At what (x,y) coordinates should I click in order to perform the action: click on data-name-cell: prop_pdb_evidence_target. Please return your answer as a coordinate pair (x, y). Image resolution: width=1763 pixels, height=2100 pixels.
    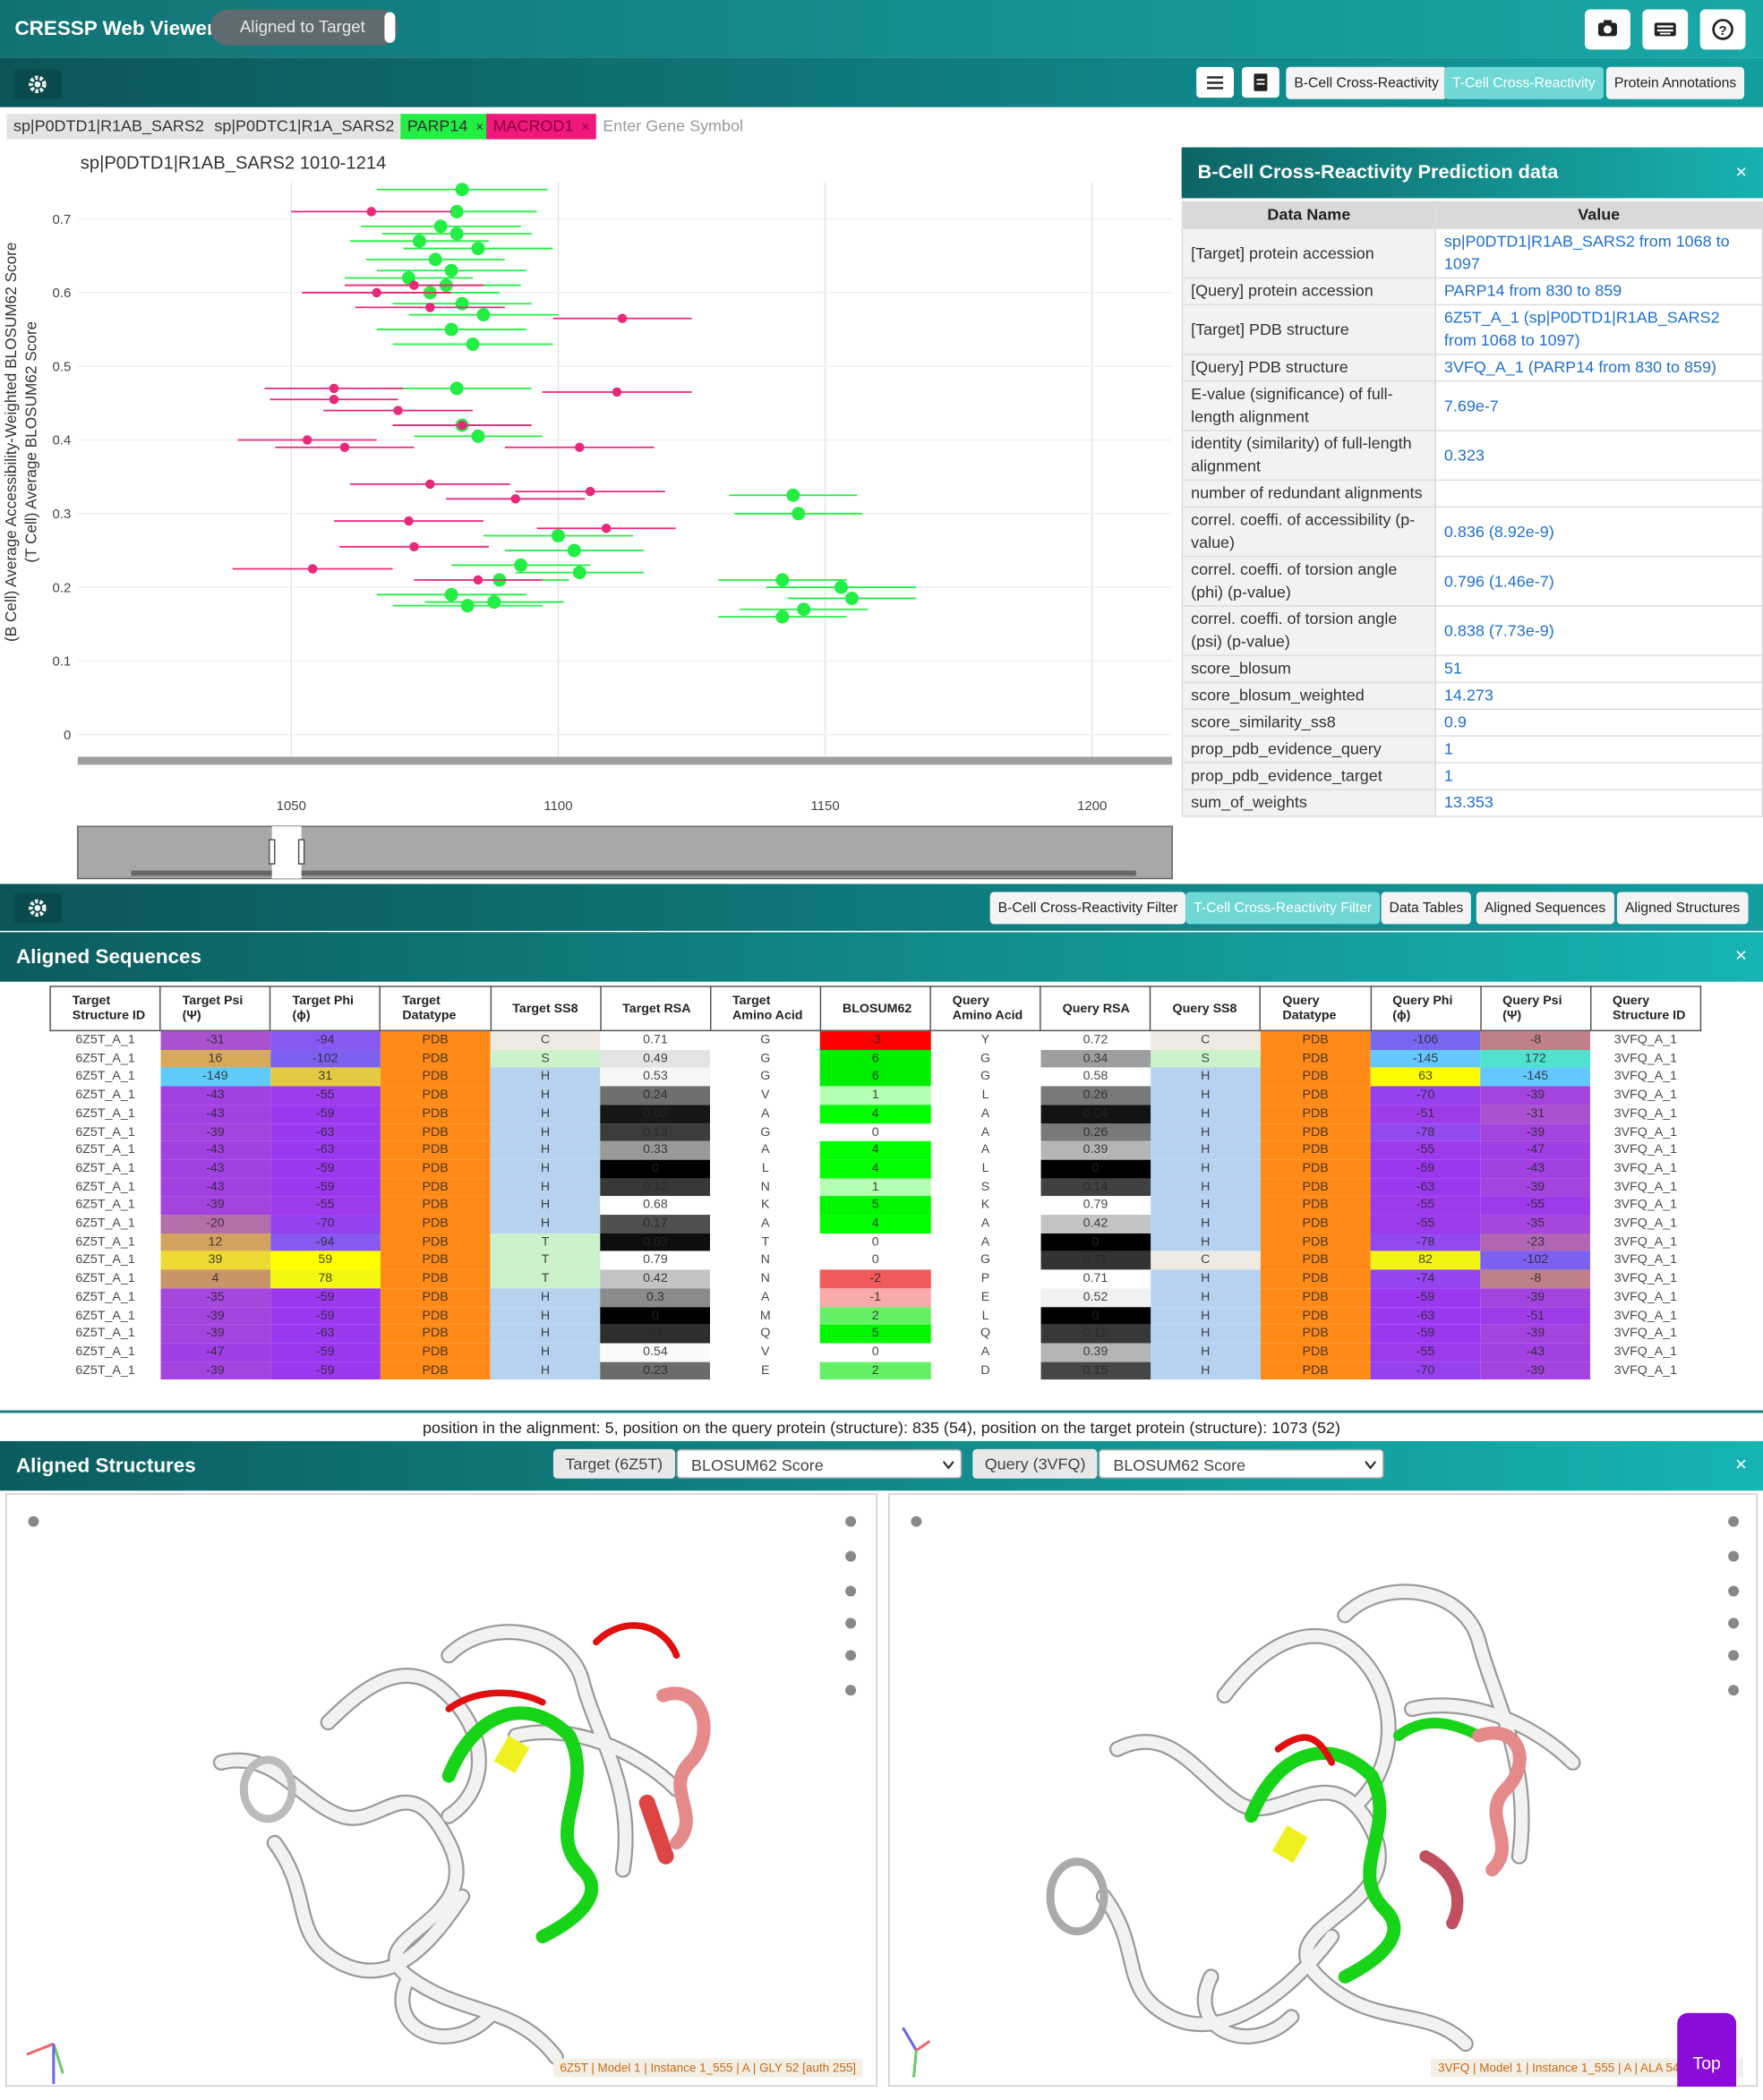
    Looking at the image, I should click on (1308, 776).